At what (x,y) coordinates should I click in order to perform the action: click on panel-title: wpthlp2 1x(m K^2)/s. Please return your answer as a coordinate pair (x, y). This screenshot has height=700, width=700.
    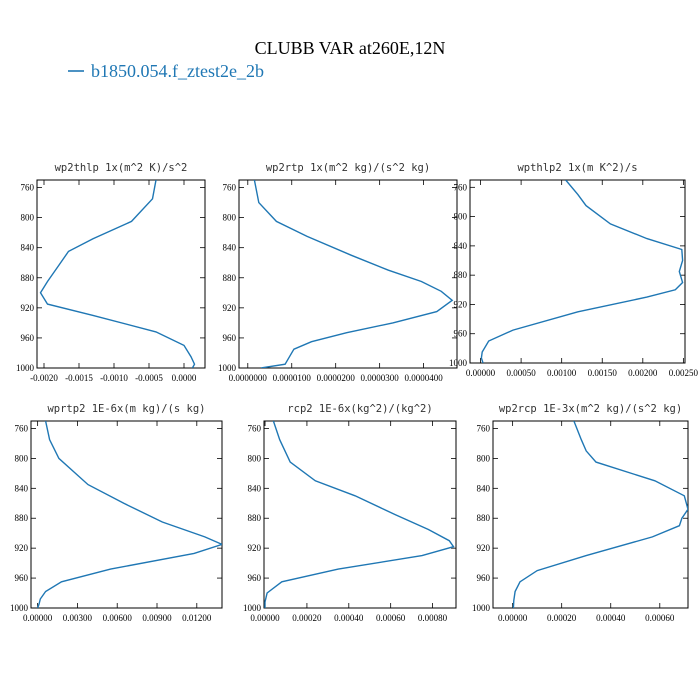
    Looking at the image, I should click on (577, 168).